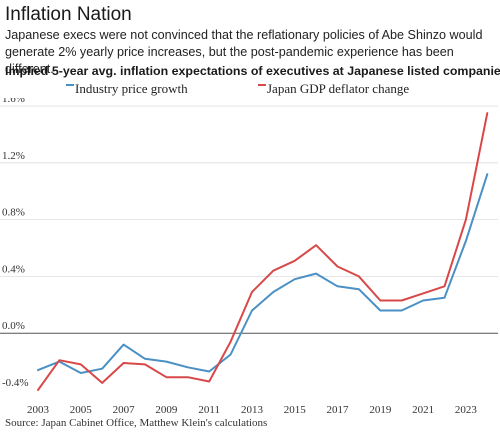 The width and height of the screenshot is (500, 433). I want to click on legend-label-industry: Industry price growth, so click(131, 88).